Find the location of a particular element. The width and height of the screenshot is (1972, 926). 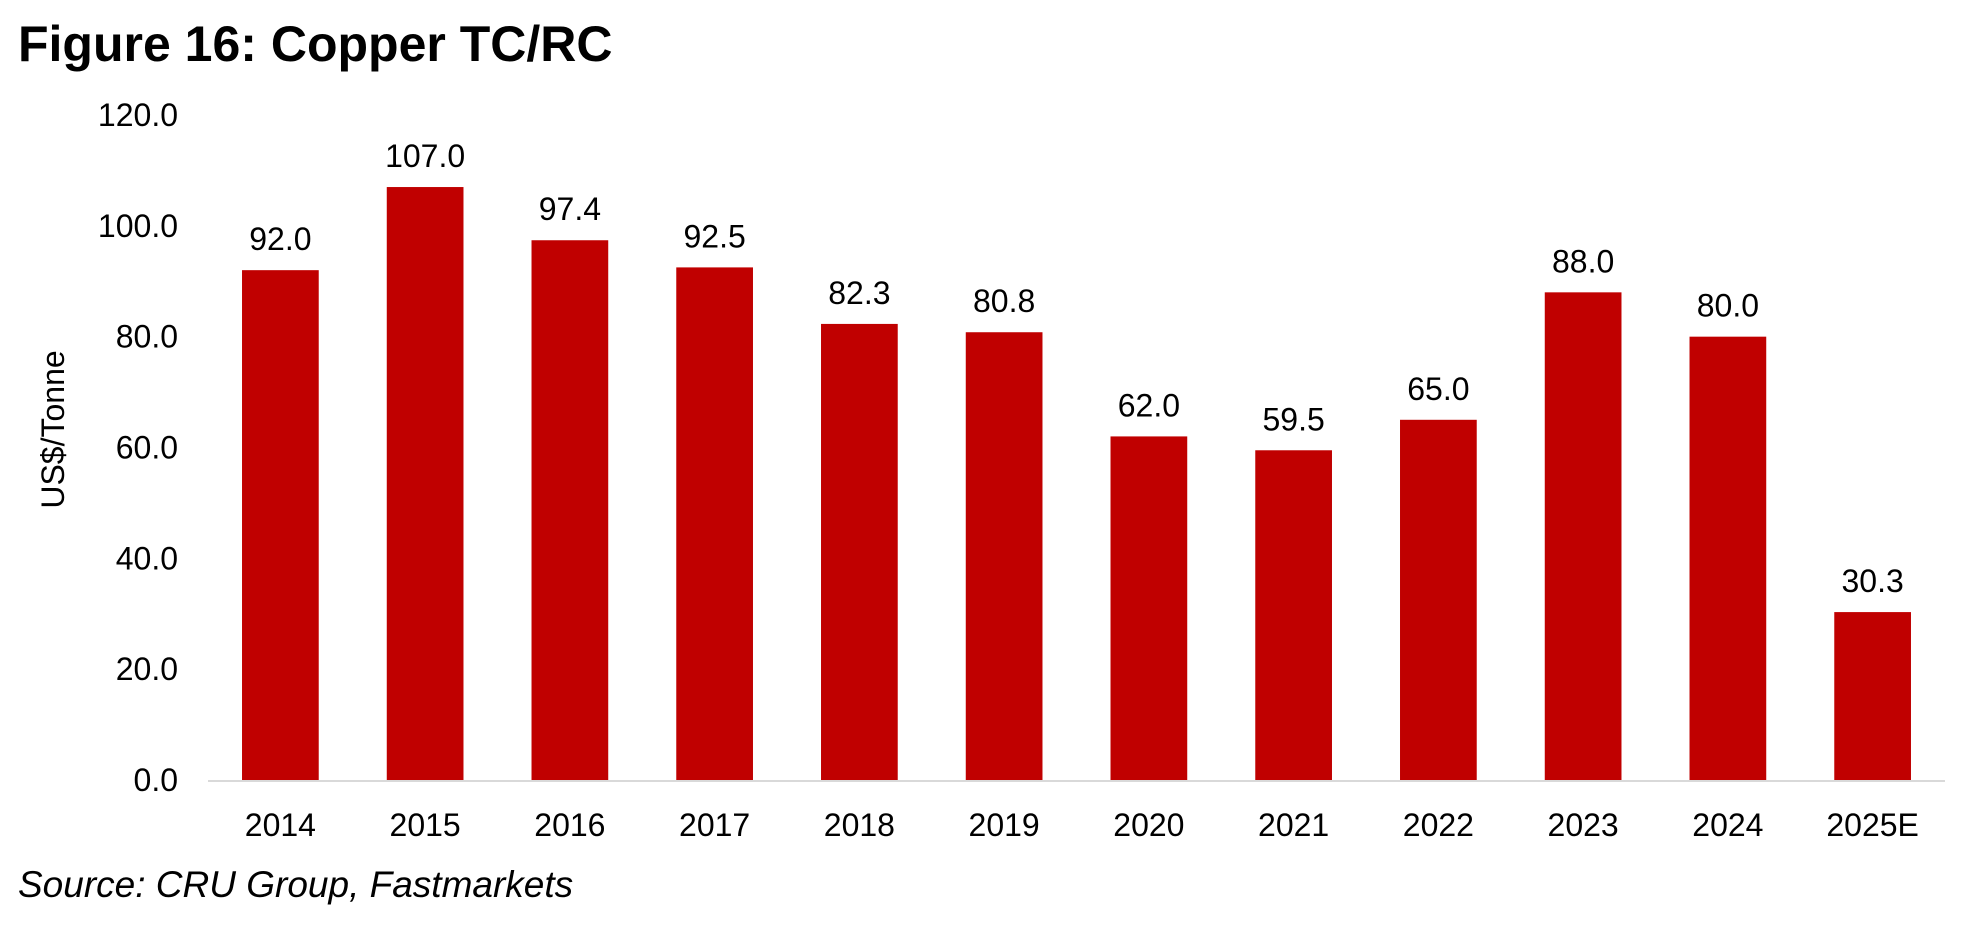

figure-title: Figure 16: Copper TC/RC is located at coordinates (315, 44).